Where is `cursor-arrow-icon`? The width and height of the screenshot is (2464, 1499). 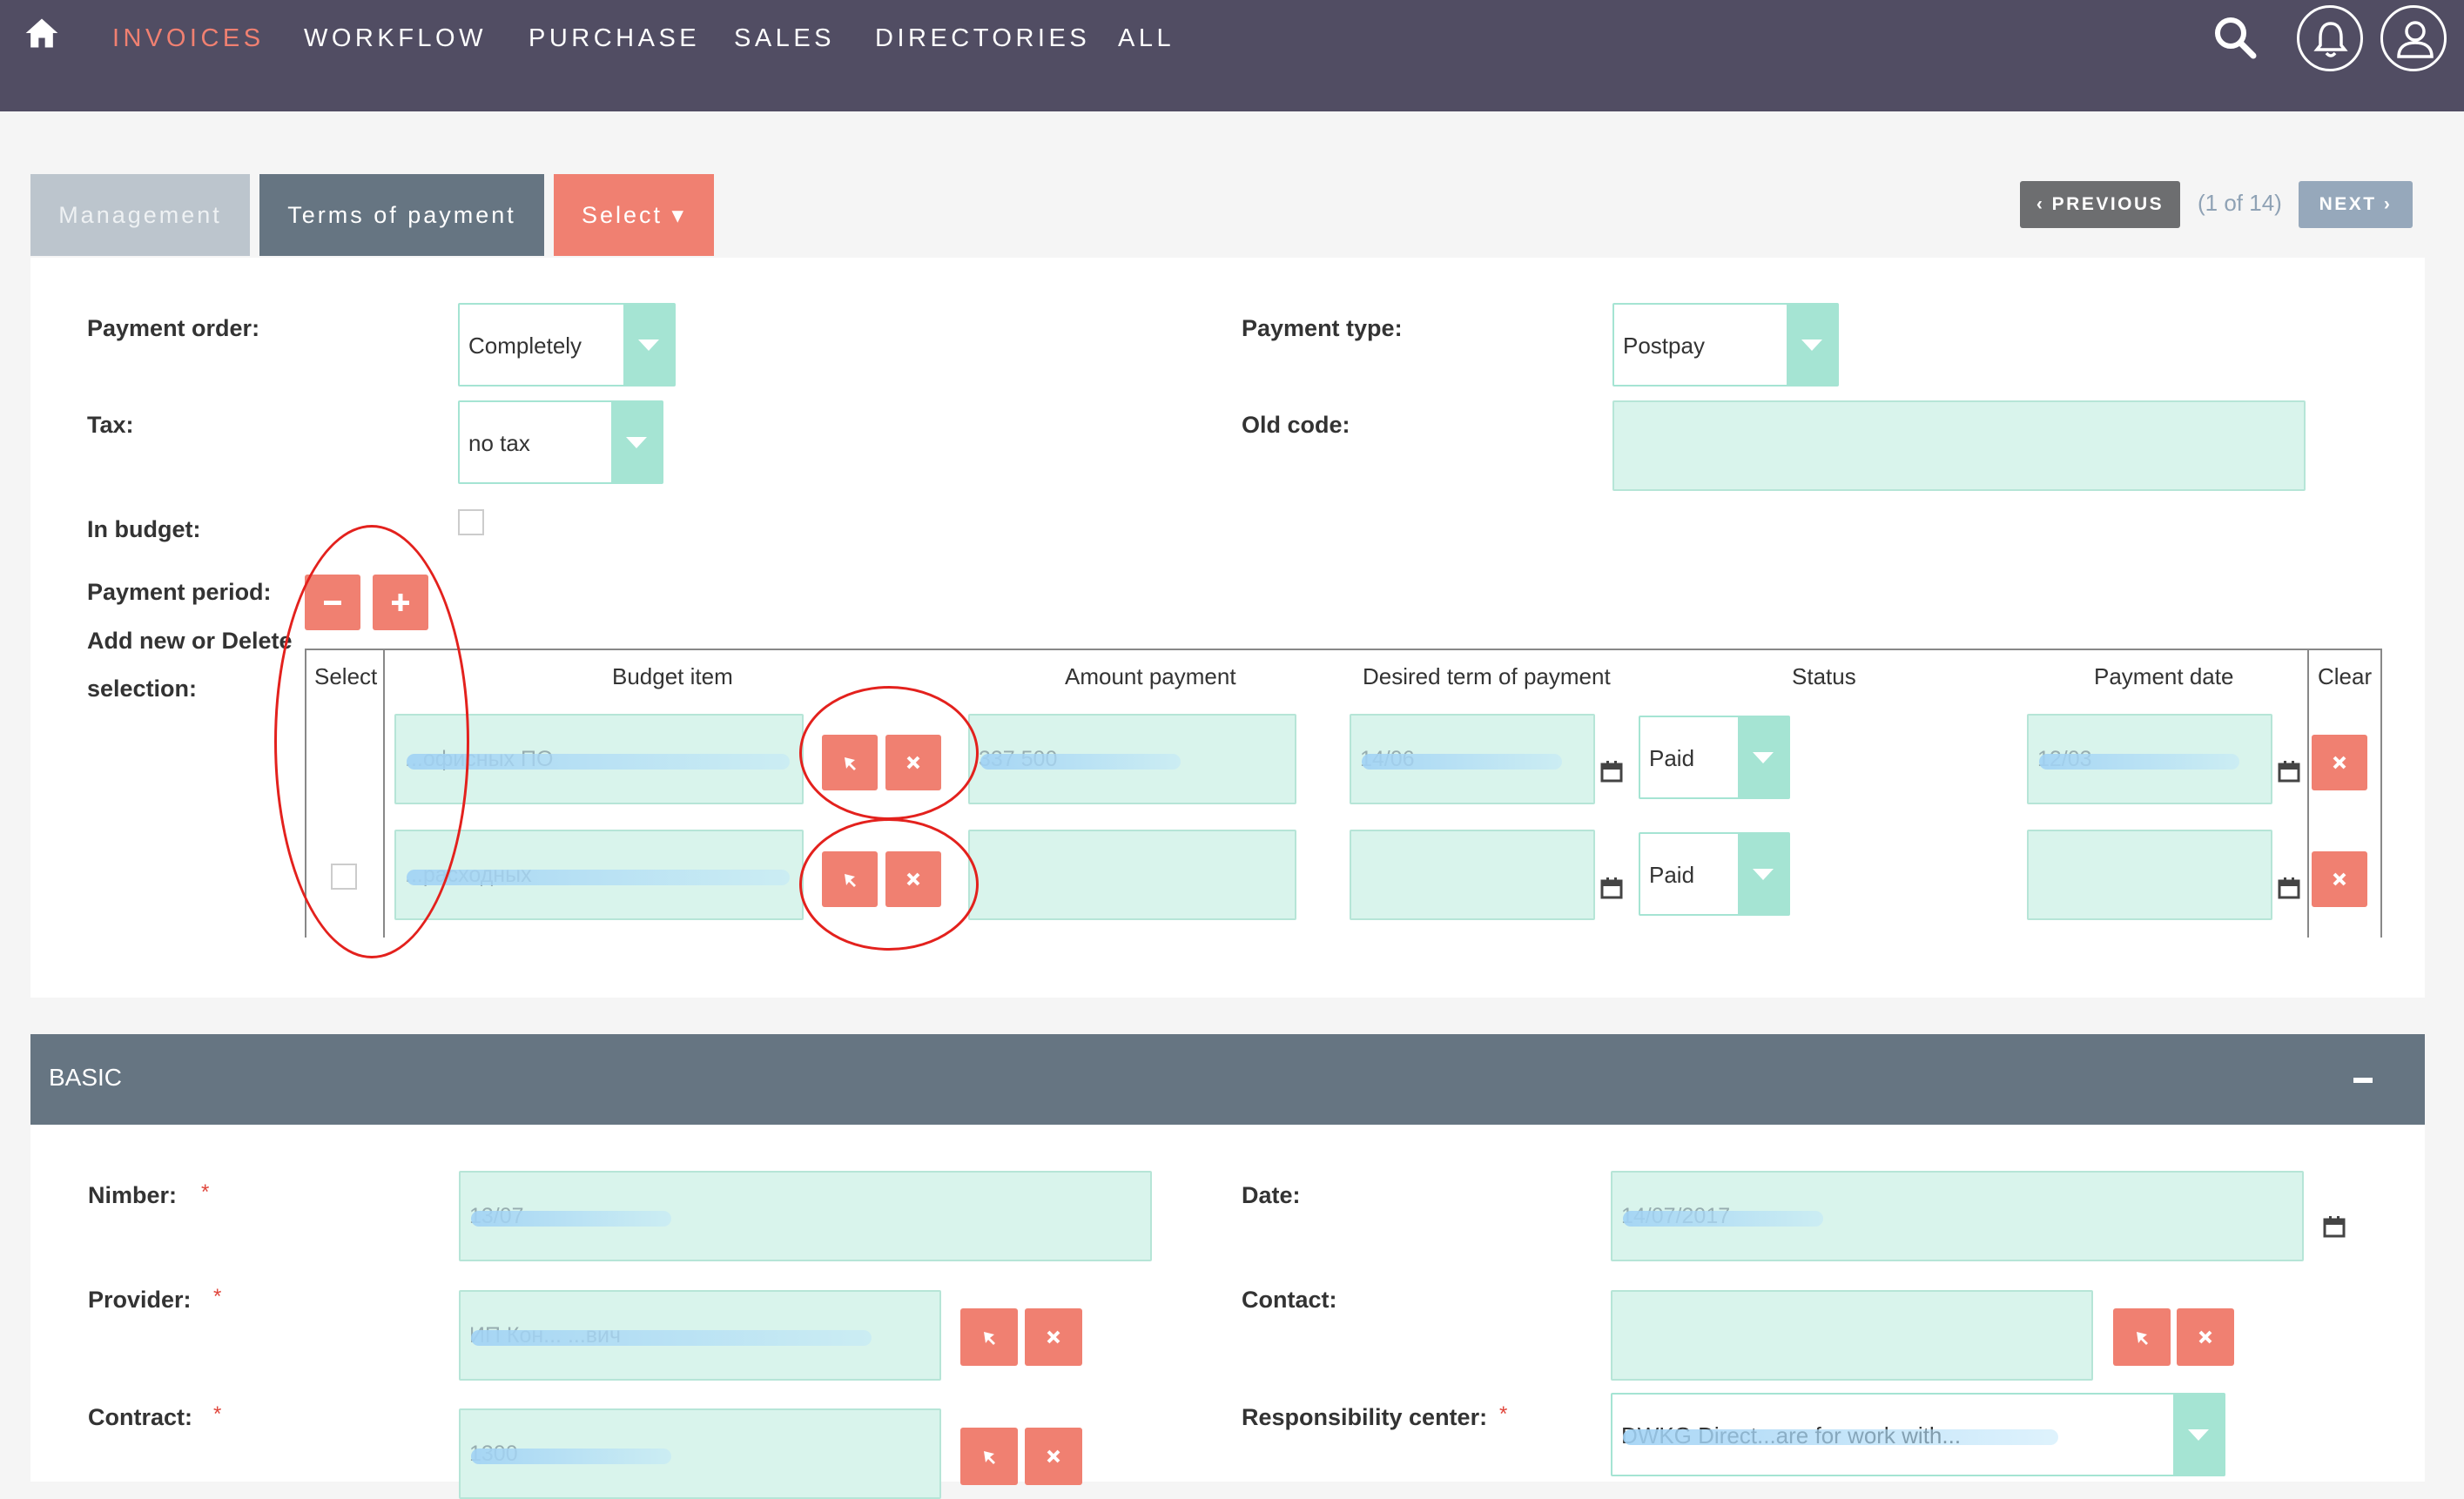
cursor-arrow-icon is located at coordinates (851, 763).